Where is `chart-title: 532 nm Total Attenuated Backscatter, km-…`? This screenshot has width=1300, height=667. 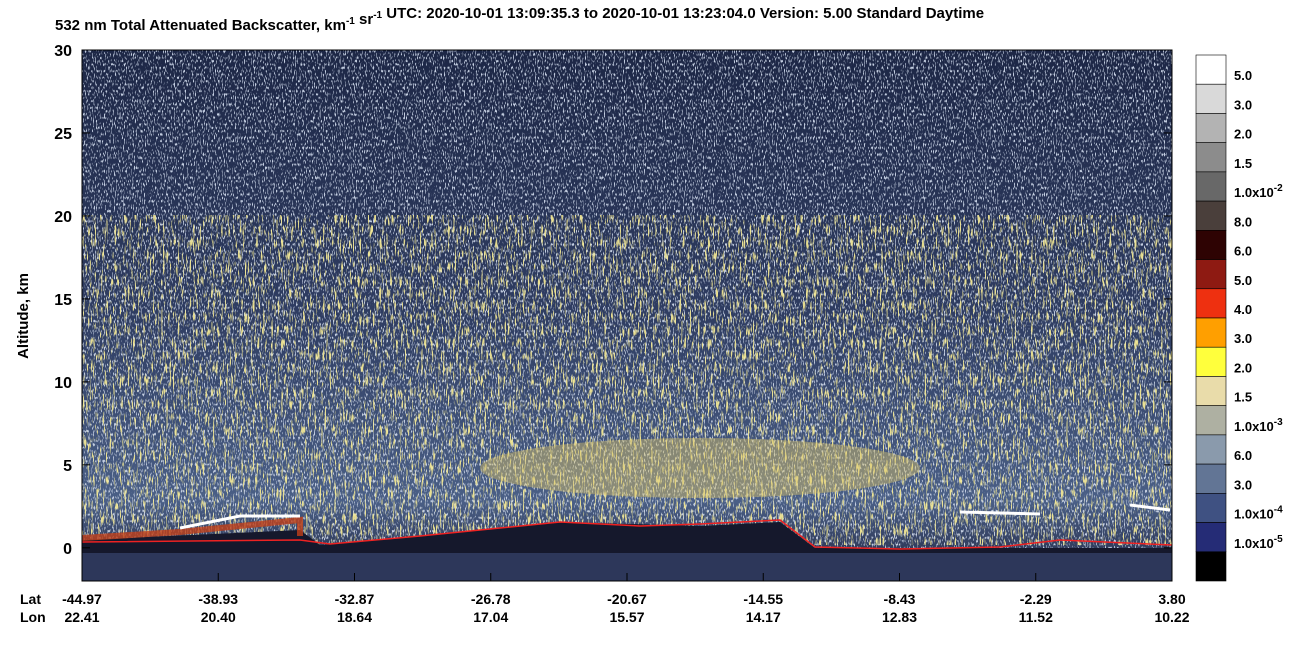
chart-title: 532 nm Total Attenuated Backscatter, km-… is located at coordinates (519, 19).